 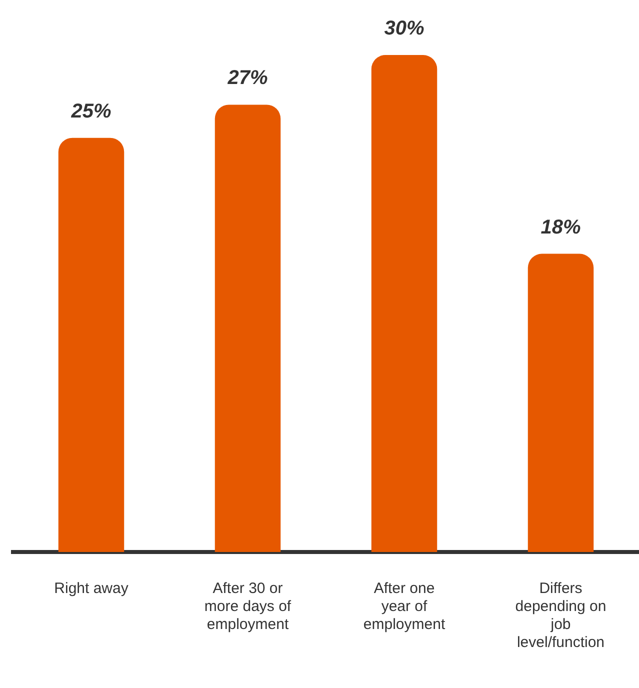 What do you see at coordinates (247, 78) in the screenshot?
I see `data-label: 27%` at bounding box center [247, 78].